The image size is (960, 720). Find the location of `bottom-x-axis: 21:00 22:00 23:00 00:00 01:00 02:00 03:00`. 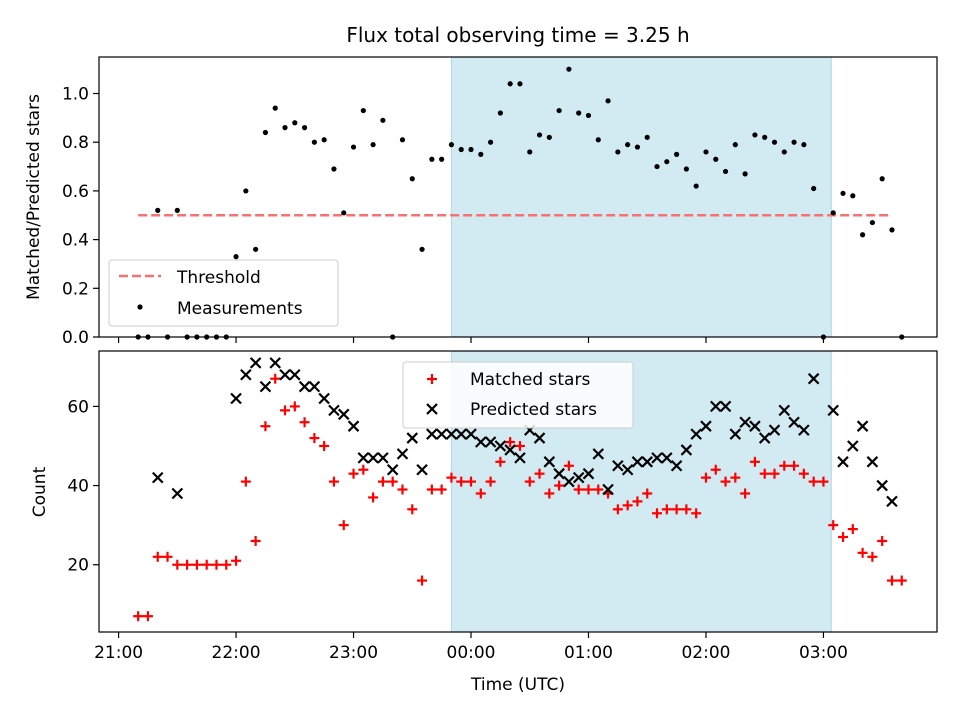

bottom-x-axis: 21:00 22:00 23:00 00:00 01:00 02:00 03:00 is located at coordinates (471, 647).